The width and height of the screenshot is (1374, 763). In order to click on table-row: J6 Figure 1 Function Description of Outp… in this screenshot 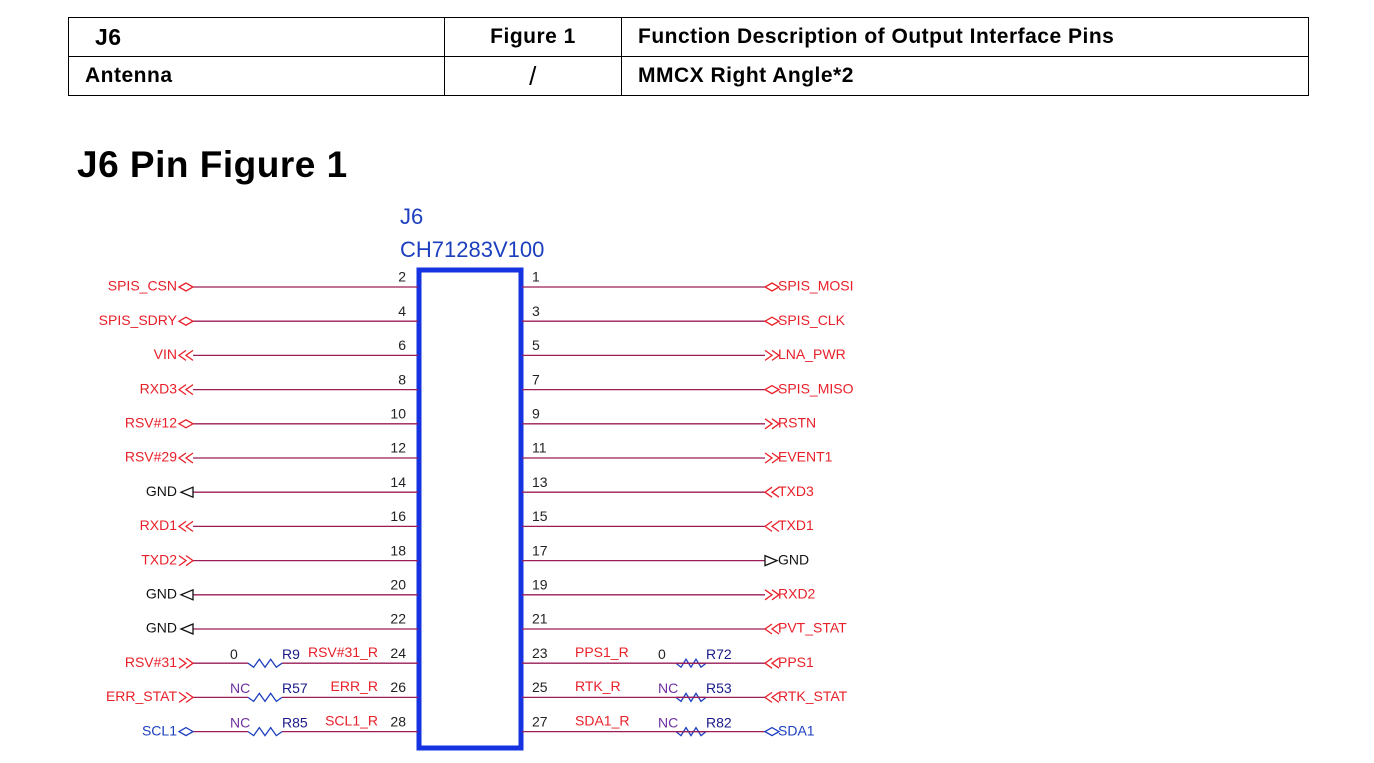, I will do `click(688, 37)`.